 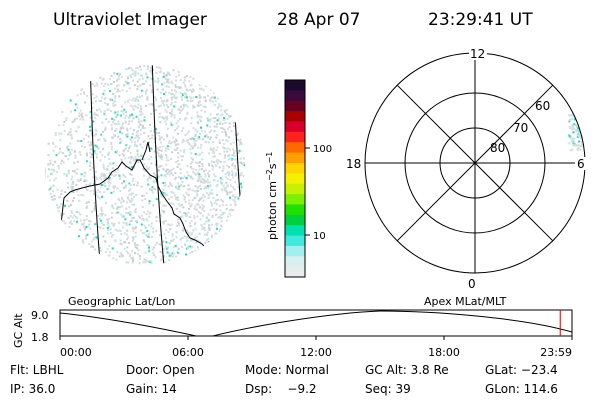 What do you see at coordinates (556, 352) in the screenshot?
I see `timeline-x-tick-label: 23:59` at bounding box center [556, 352].